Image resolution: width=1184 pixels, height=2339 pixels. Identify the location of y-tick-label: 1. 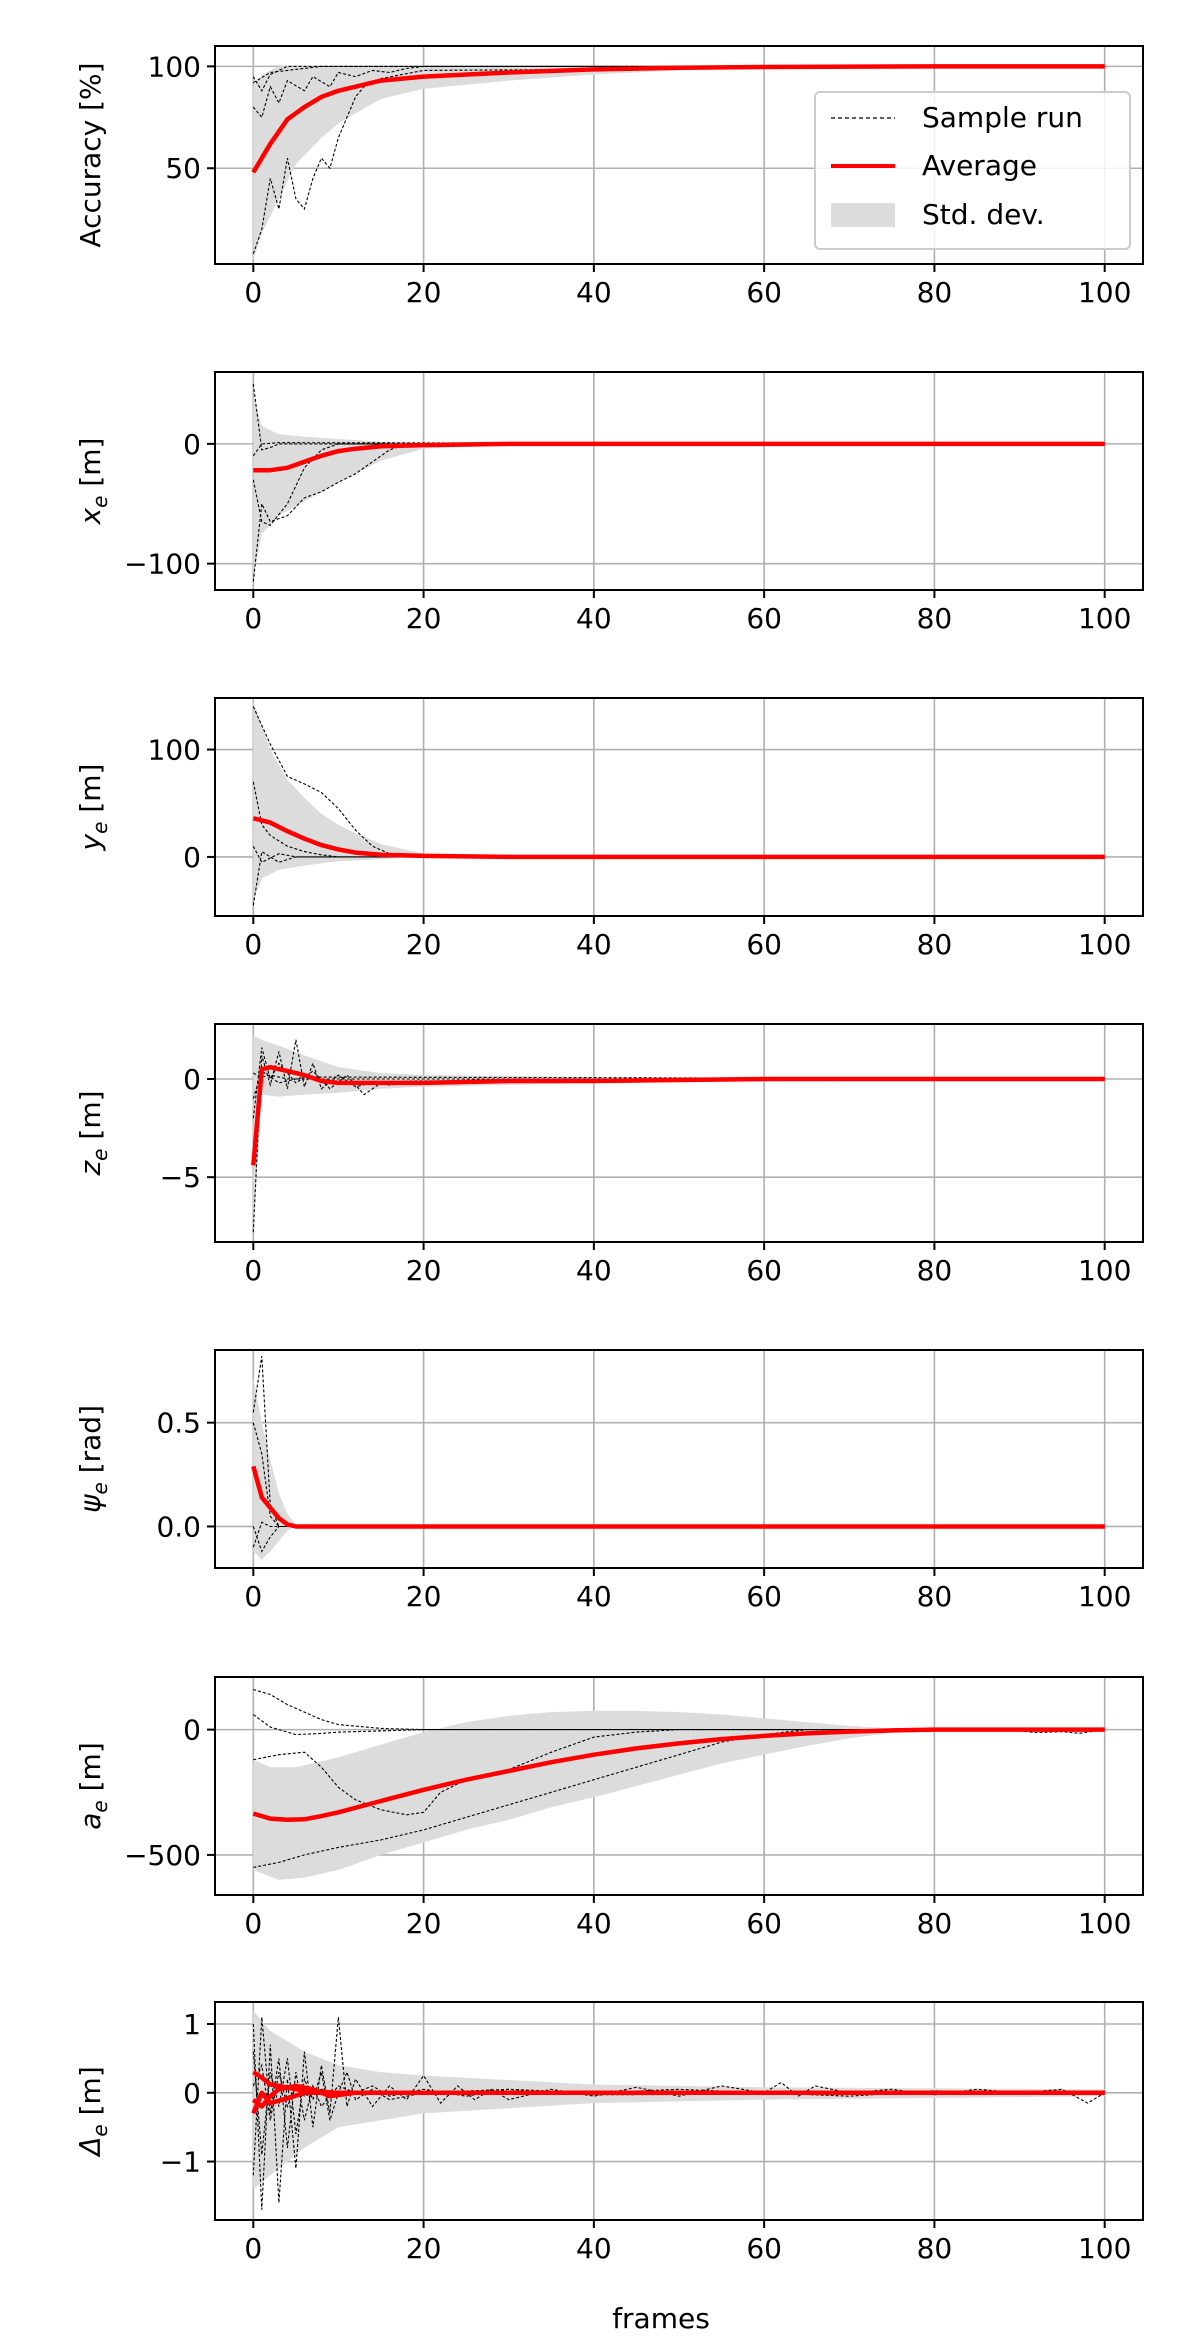
(192, 2024).